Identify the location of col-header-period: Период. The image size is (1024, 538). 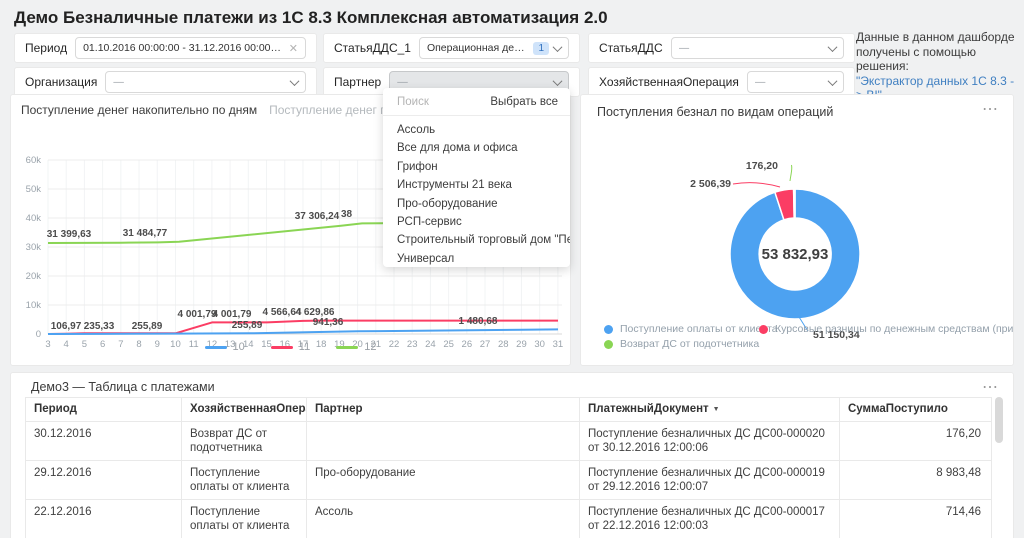
(103, 409).